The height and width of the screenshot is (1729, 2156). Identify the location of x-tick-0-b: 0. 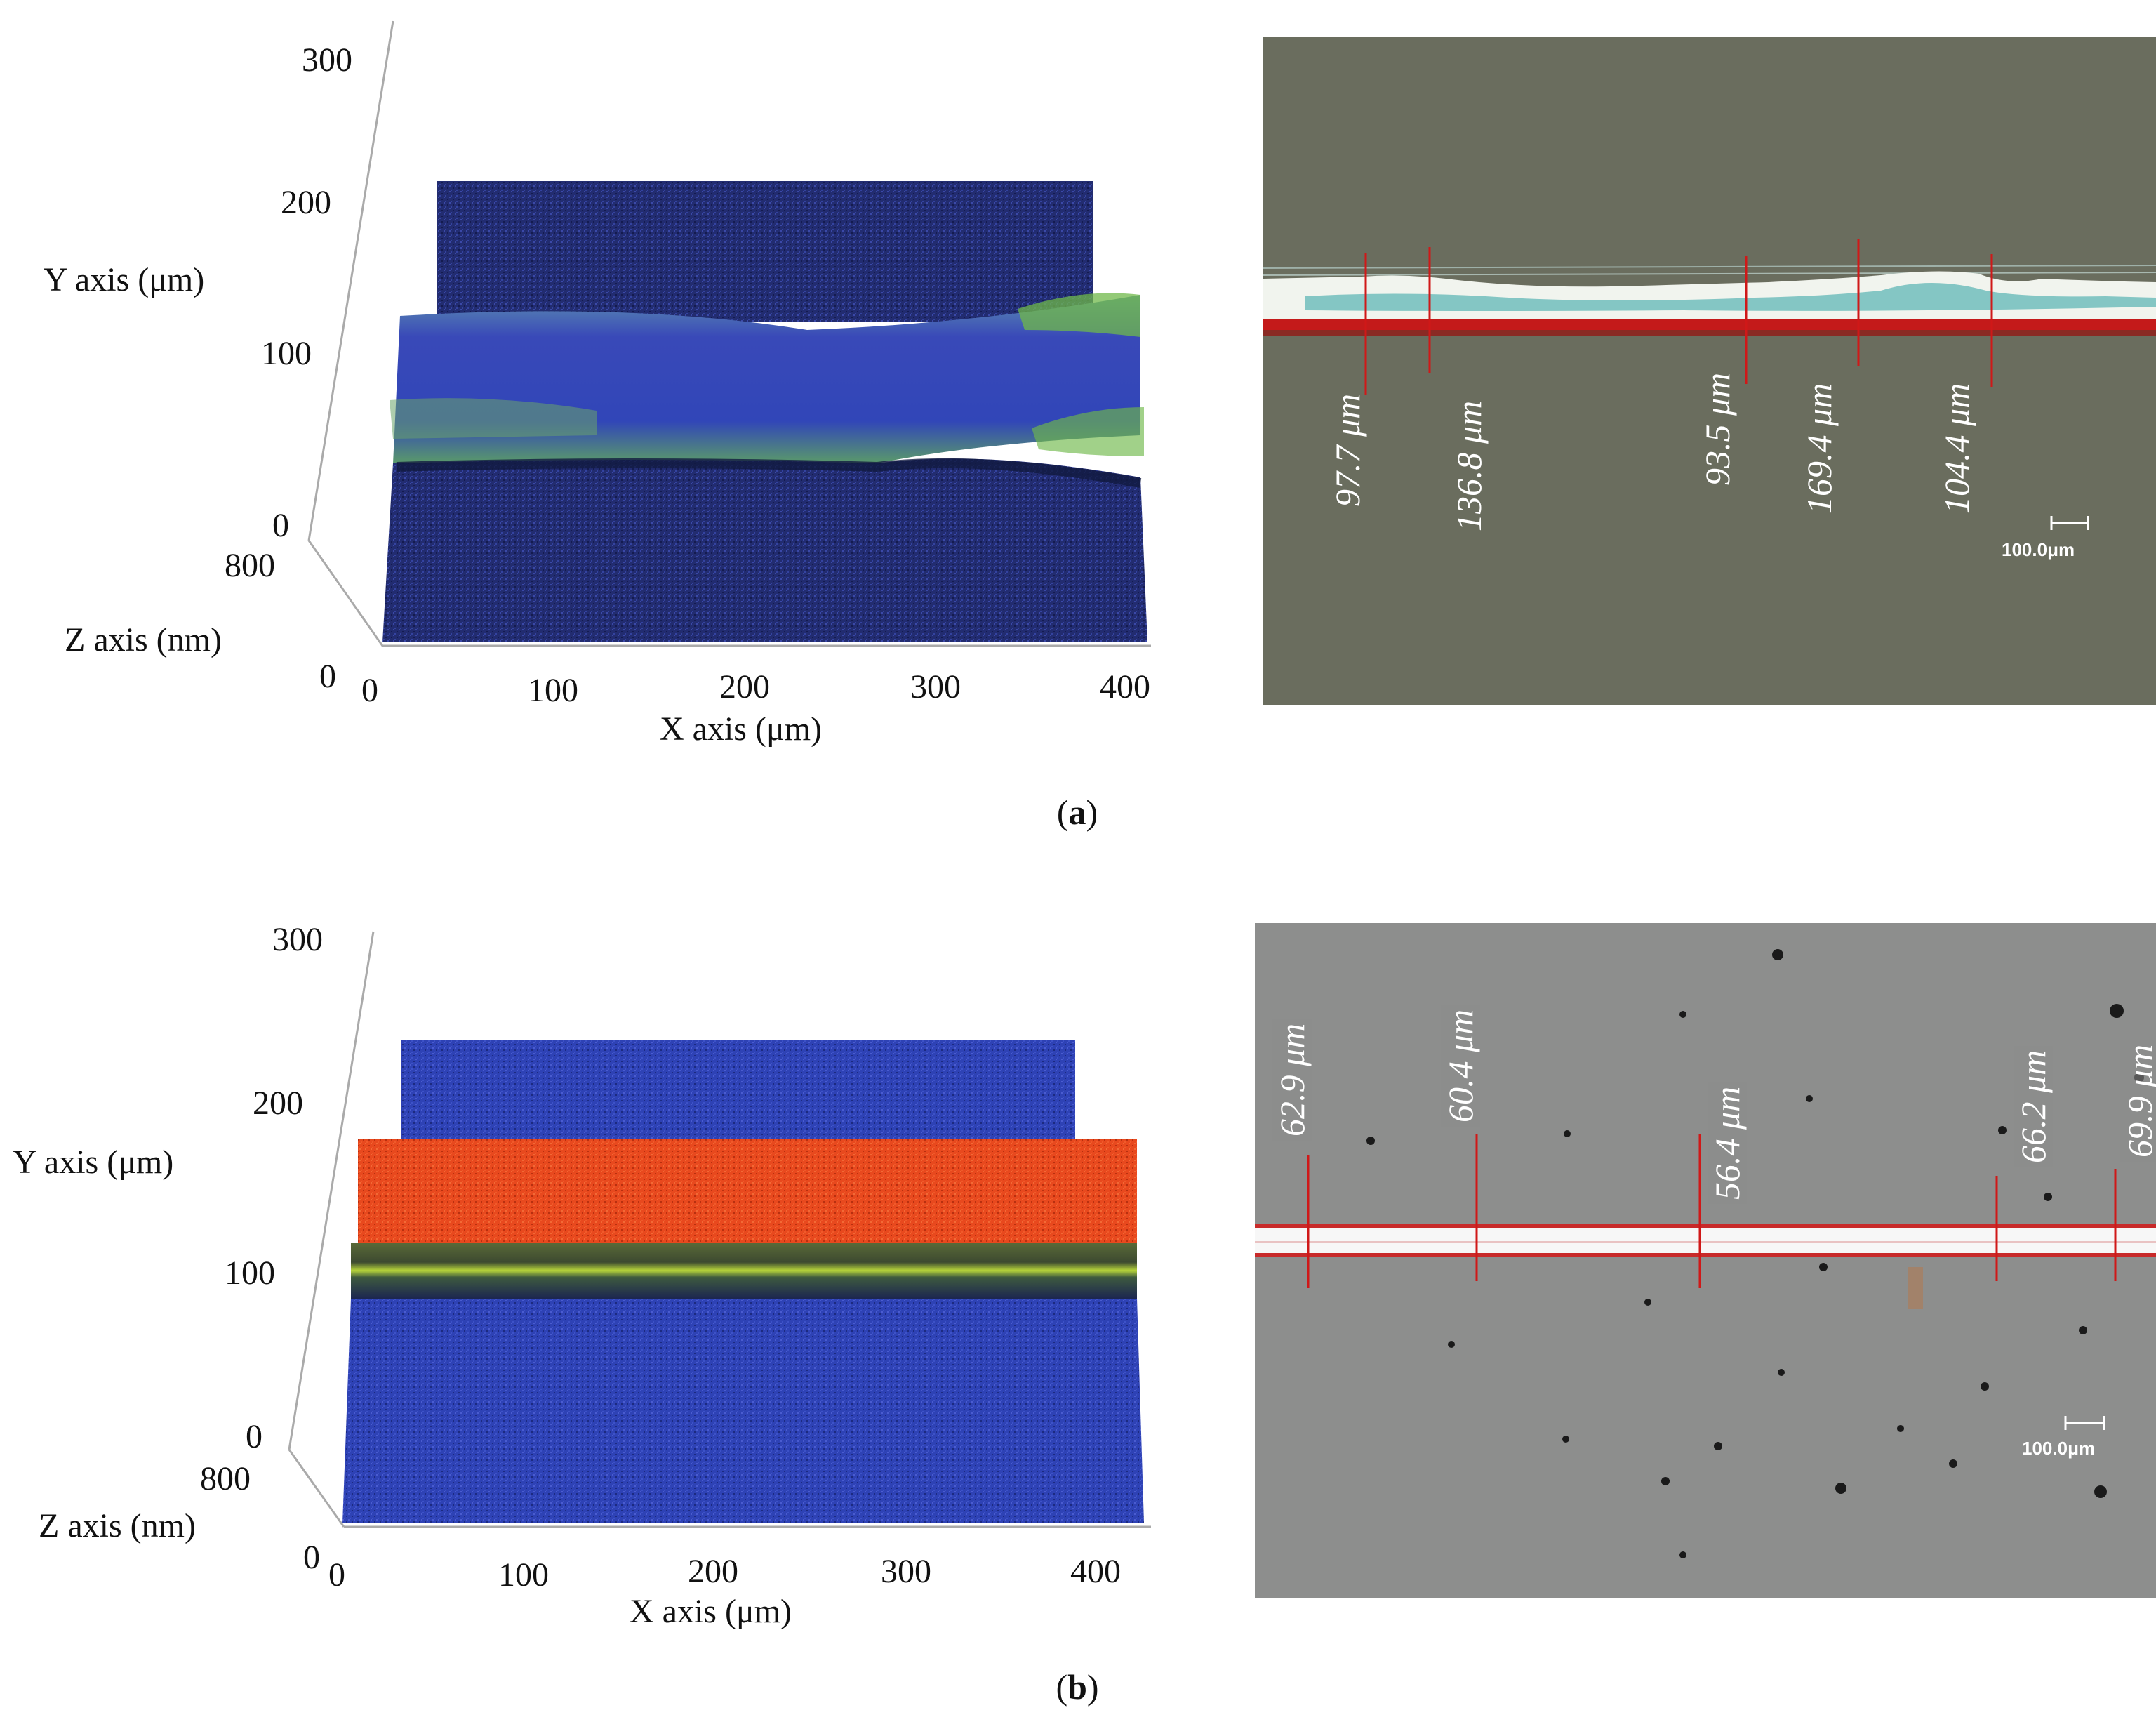
(336, 1575).